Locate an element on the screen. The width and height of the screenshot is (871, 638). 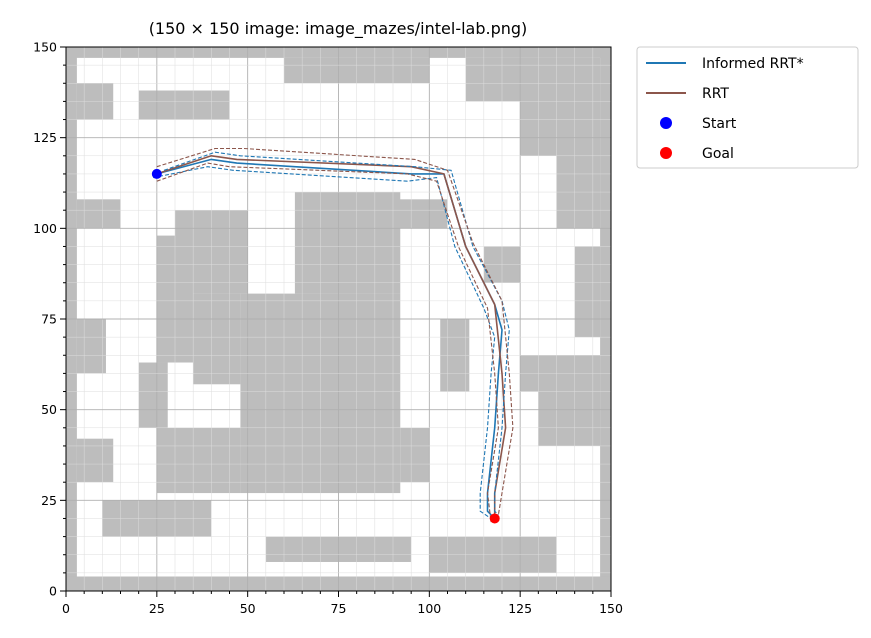
y-tick-label: 50 is located at coordinates (49, 409).